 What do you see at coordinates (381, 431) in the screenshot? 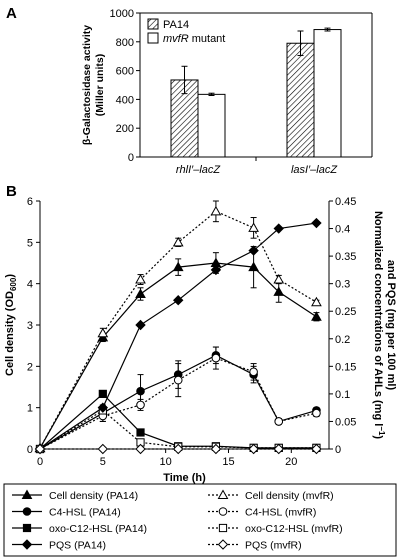
I see `right-label-sup: −1` at bounding box center [381, 431].